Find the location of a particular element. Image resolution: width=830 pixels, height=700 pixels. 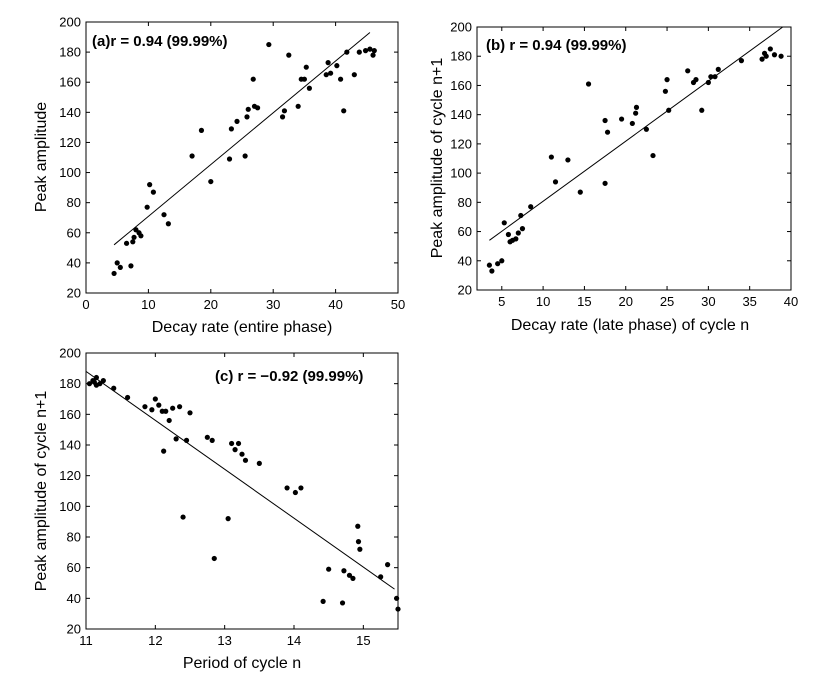

panel-a-xtick-label: 40 is located at coordinates (335, 304).